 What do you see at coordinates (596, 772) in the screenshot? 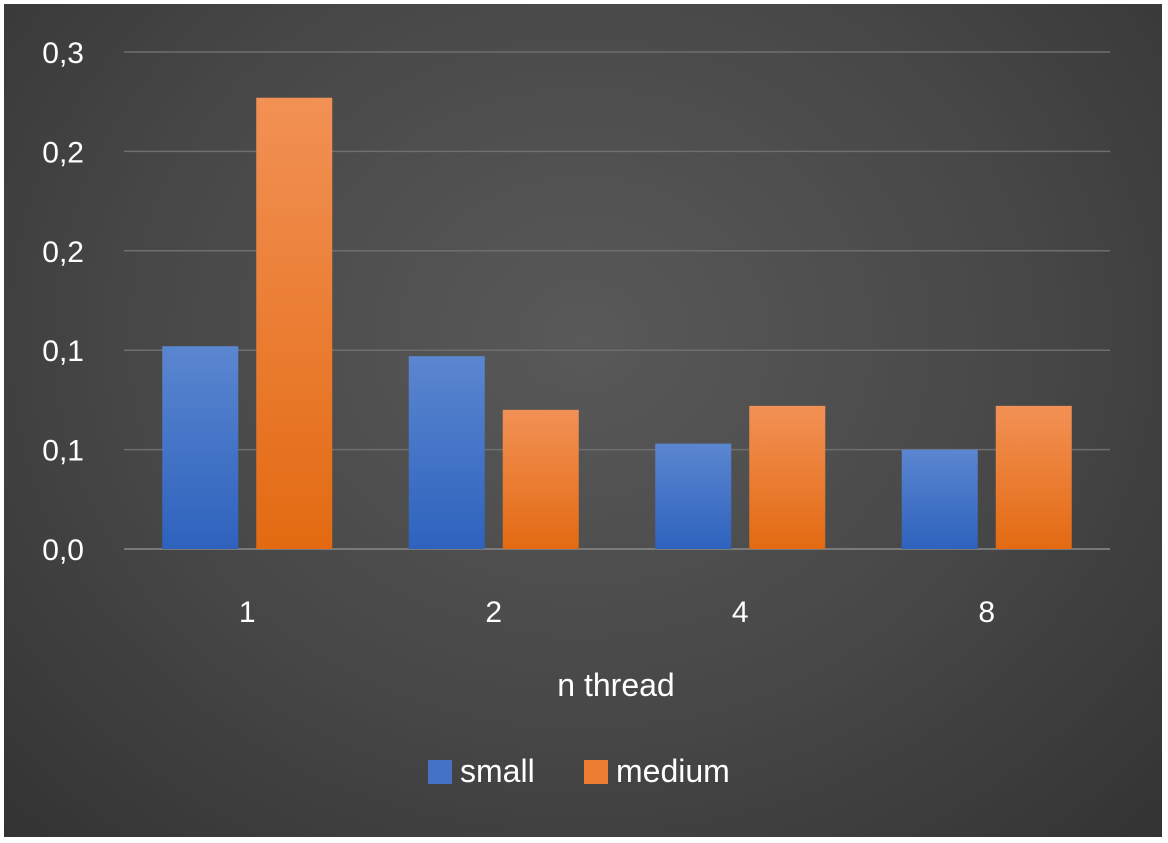
I see `legend-swatch-medium` at bounding box center [596, 772].